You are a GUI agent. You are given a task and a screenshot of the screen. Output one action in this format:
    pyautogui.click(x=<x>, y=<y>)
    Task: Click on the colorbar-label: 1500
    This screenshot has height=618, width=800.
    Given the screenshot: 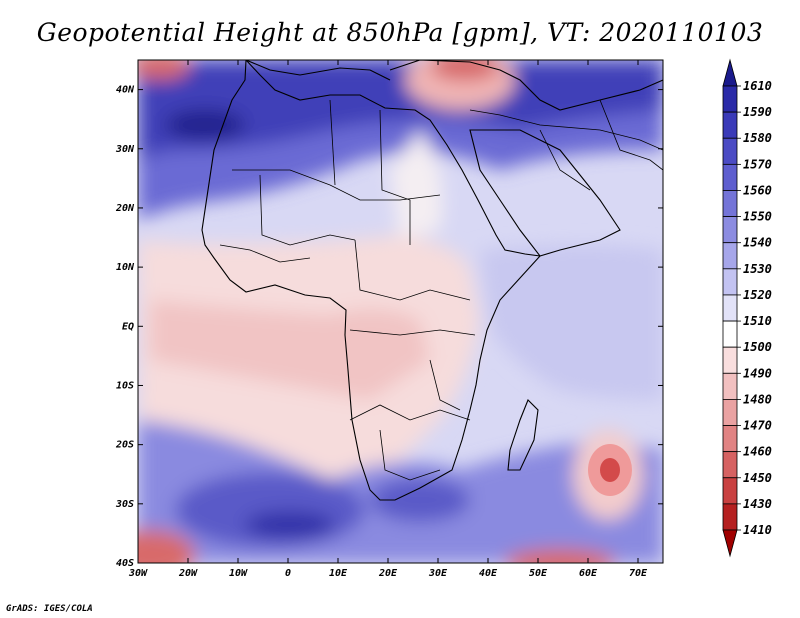 What is the action you would take?
    pyautogui.click(x=757, y=347)
    